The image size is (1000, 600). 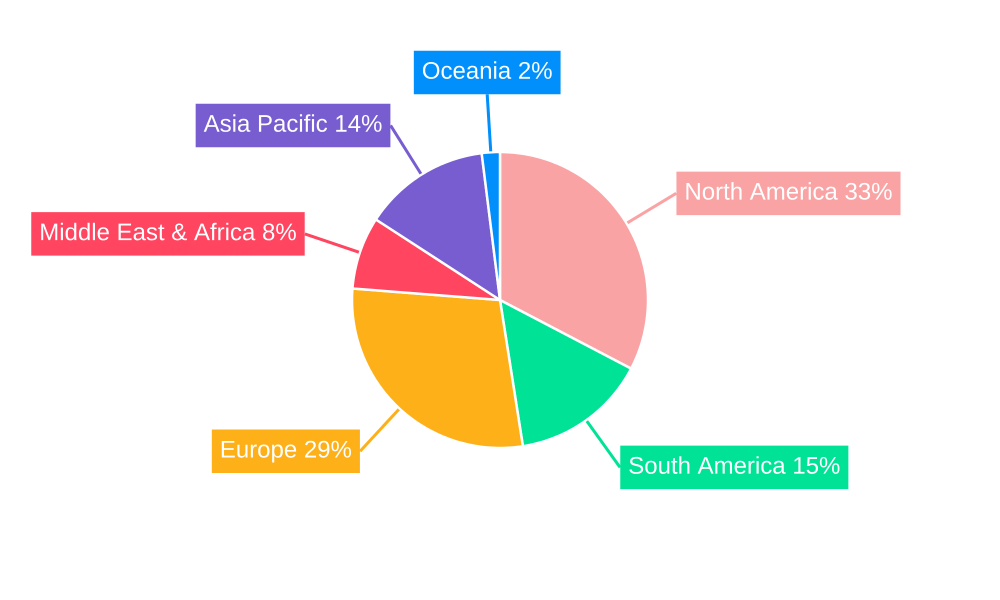 What do you see at coordinates (868, 191) in the screenshot?
I see `data-label: 33%` at bounding box center [868, 191].